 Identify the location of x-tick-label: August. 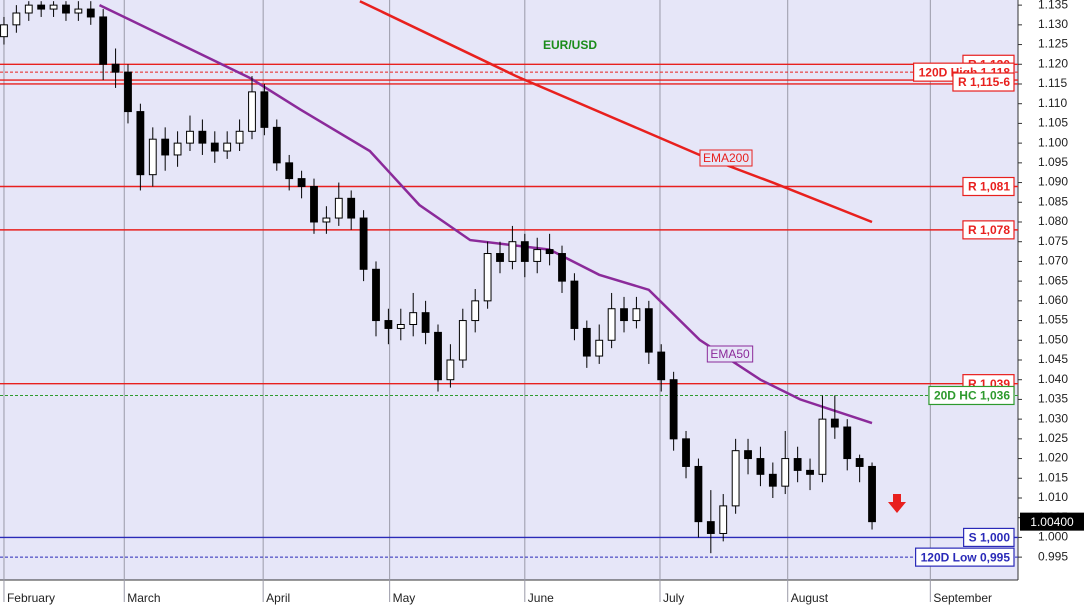
(810, 598).